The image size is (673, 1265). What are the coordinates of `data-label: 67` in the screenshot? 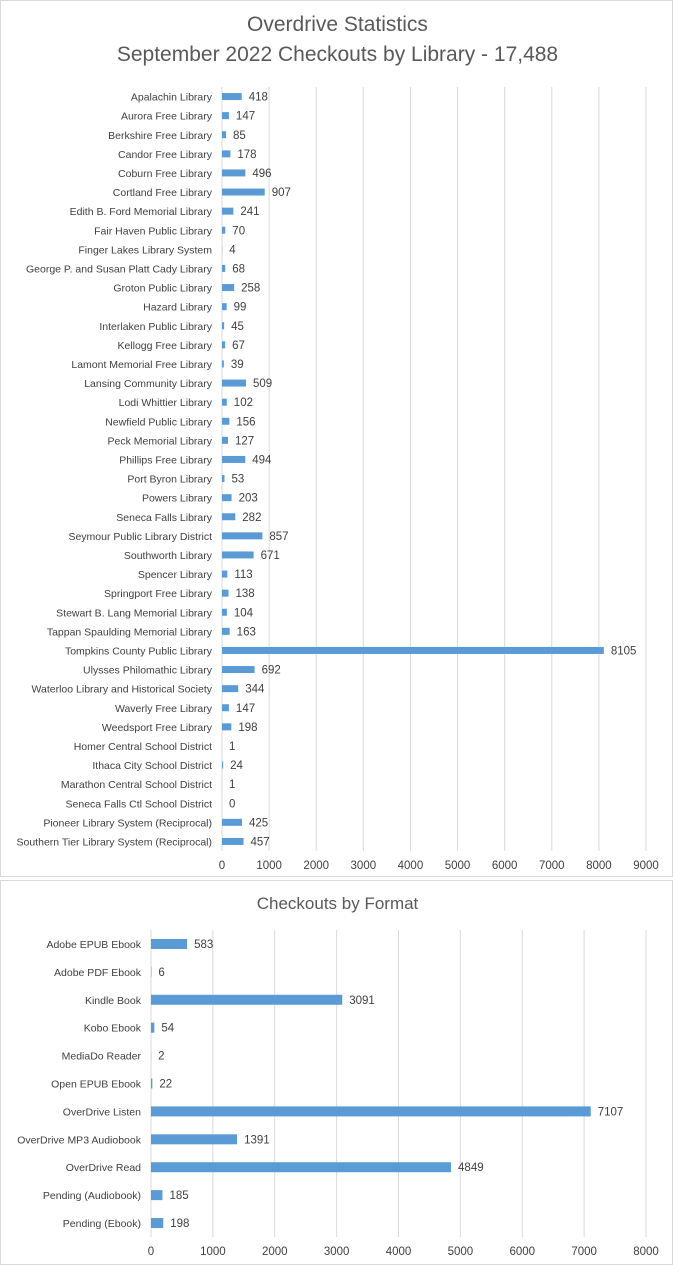 It's located at (238, 346).